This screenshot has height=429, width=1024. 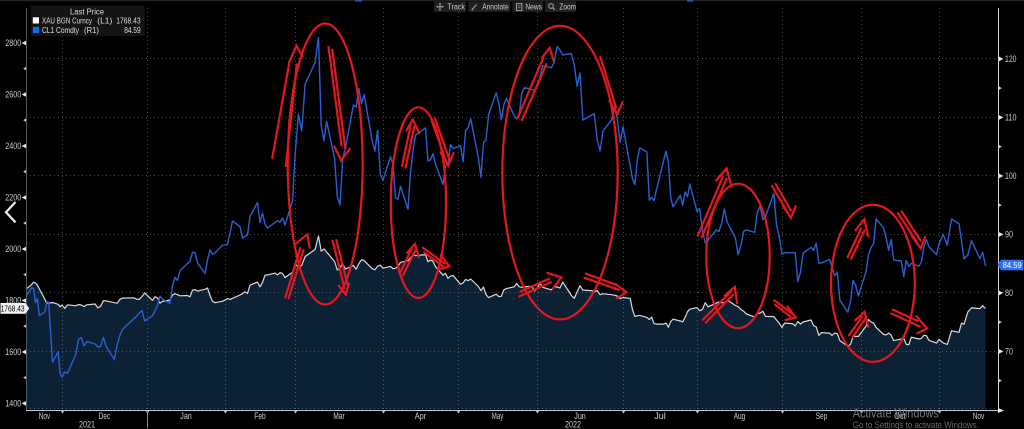 I want to click on svg-text: Track, so click(x=456, y=6).